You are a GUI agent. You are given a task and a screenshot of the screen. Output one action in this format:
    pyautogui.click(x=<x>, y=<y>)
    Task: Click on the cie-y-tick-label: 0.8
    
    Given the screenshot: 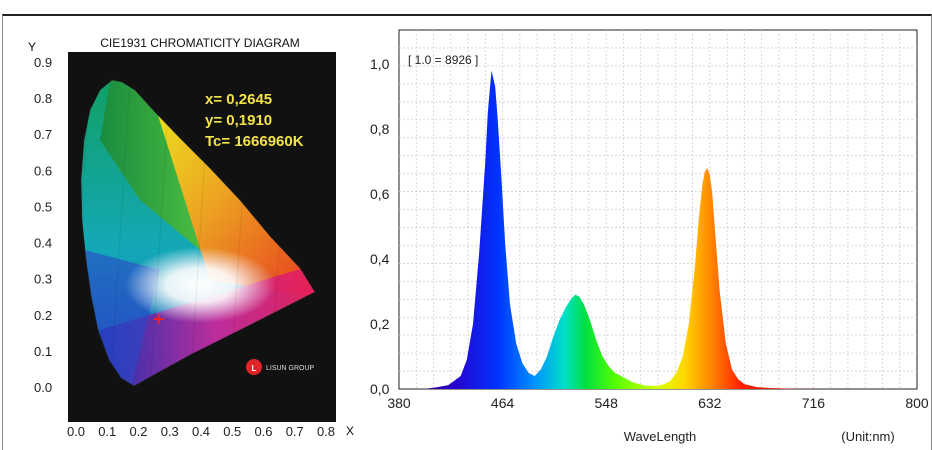 What is the action you would take?
    pyautogui.click(x=43, y=98)
    